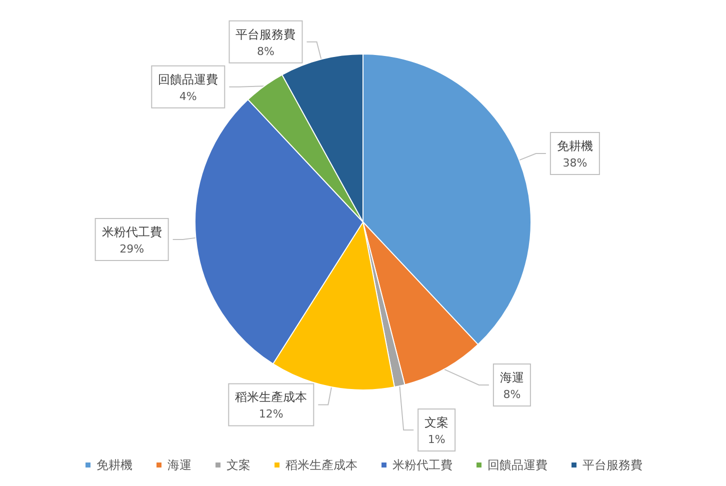 The width and height of the screenshot is (726, 486). What do you see at coordinates (575, 163) in the screenshot?
I see `data-label: 38%` at bounding box center [575, 163].